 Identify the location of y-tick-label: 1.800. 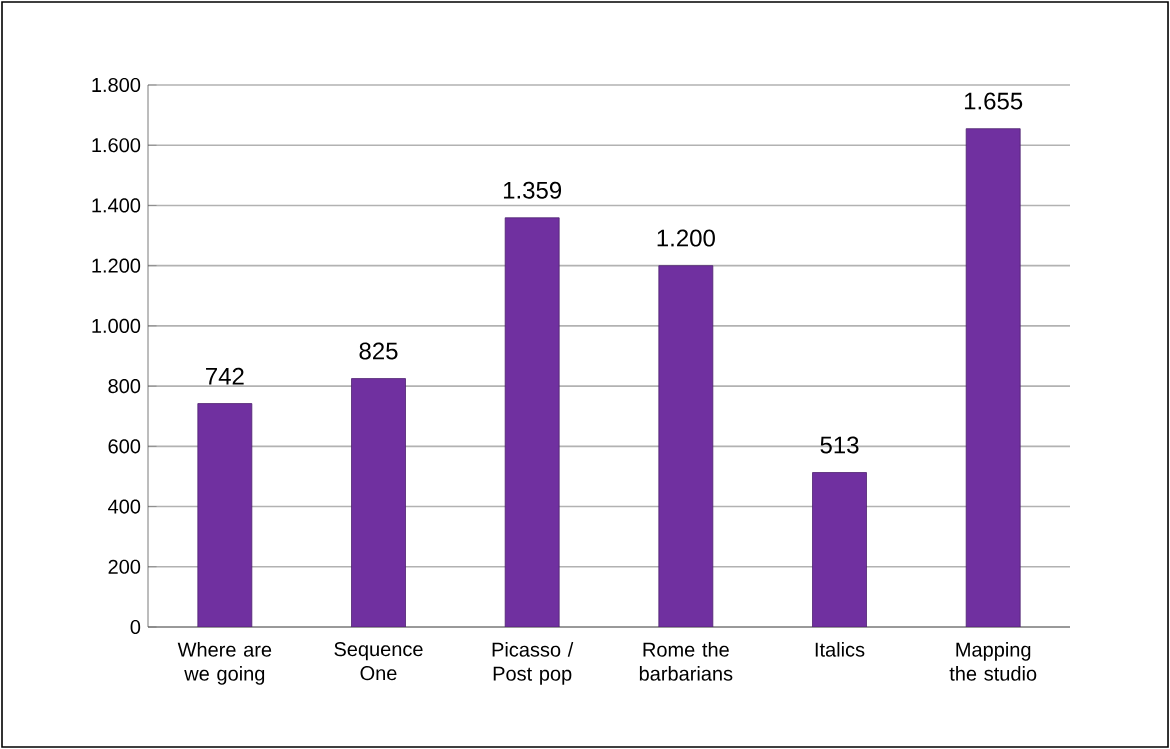
(116, 85).